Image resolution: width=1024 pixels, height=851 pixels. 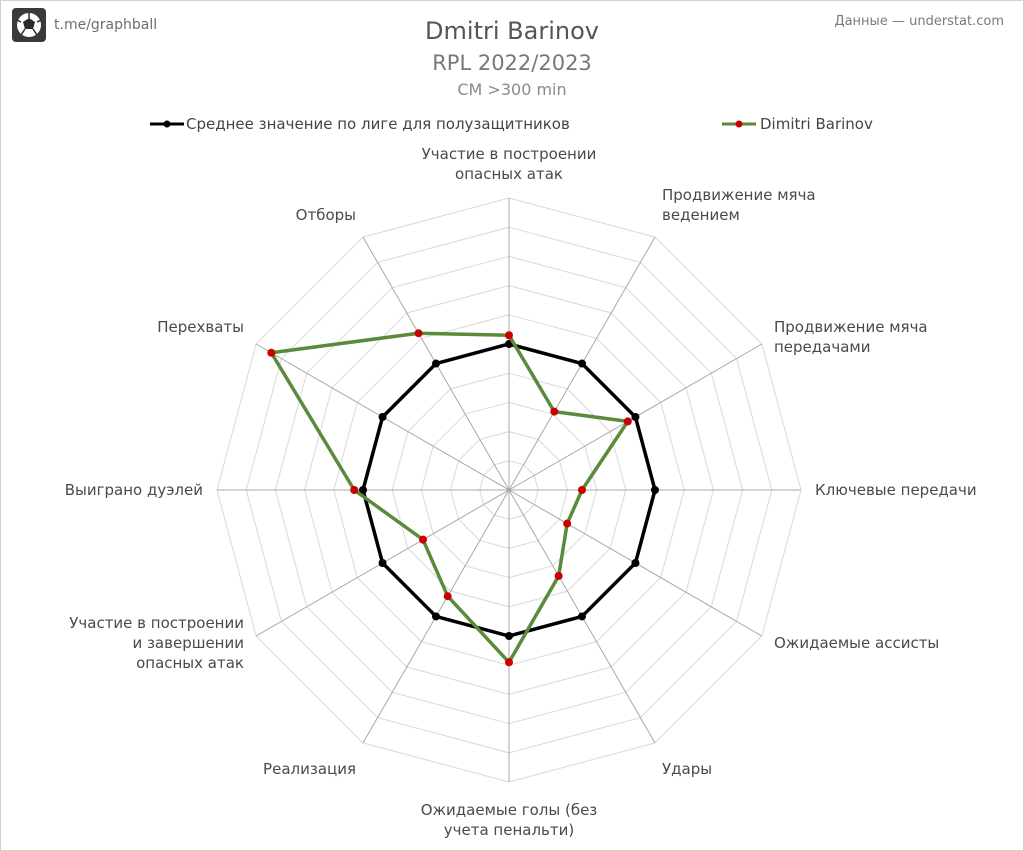 What do you see at coordinates (701, 215) in the screenshot?
I see `axis-label-line: ведением` at bounding box center [701, 215].